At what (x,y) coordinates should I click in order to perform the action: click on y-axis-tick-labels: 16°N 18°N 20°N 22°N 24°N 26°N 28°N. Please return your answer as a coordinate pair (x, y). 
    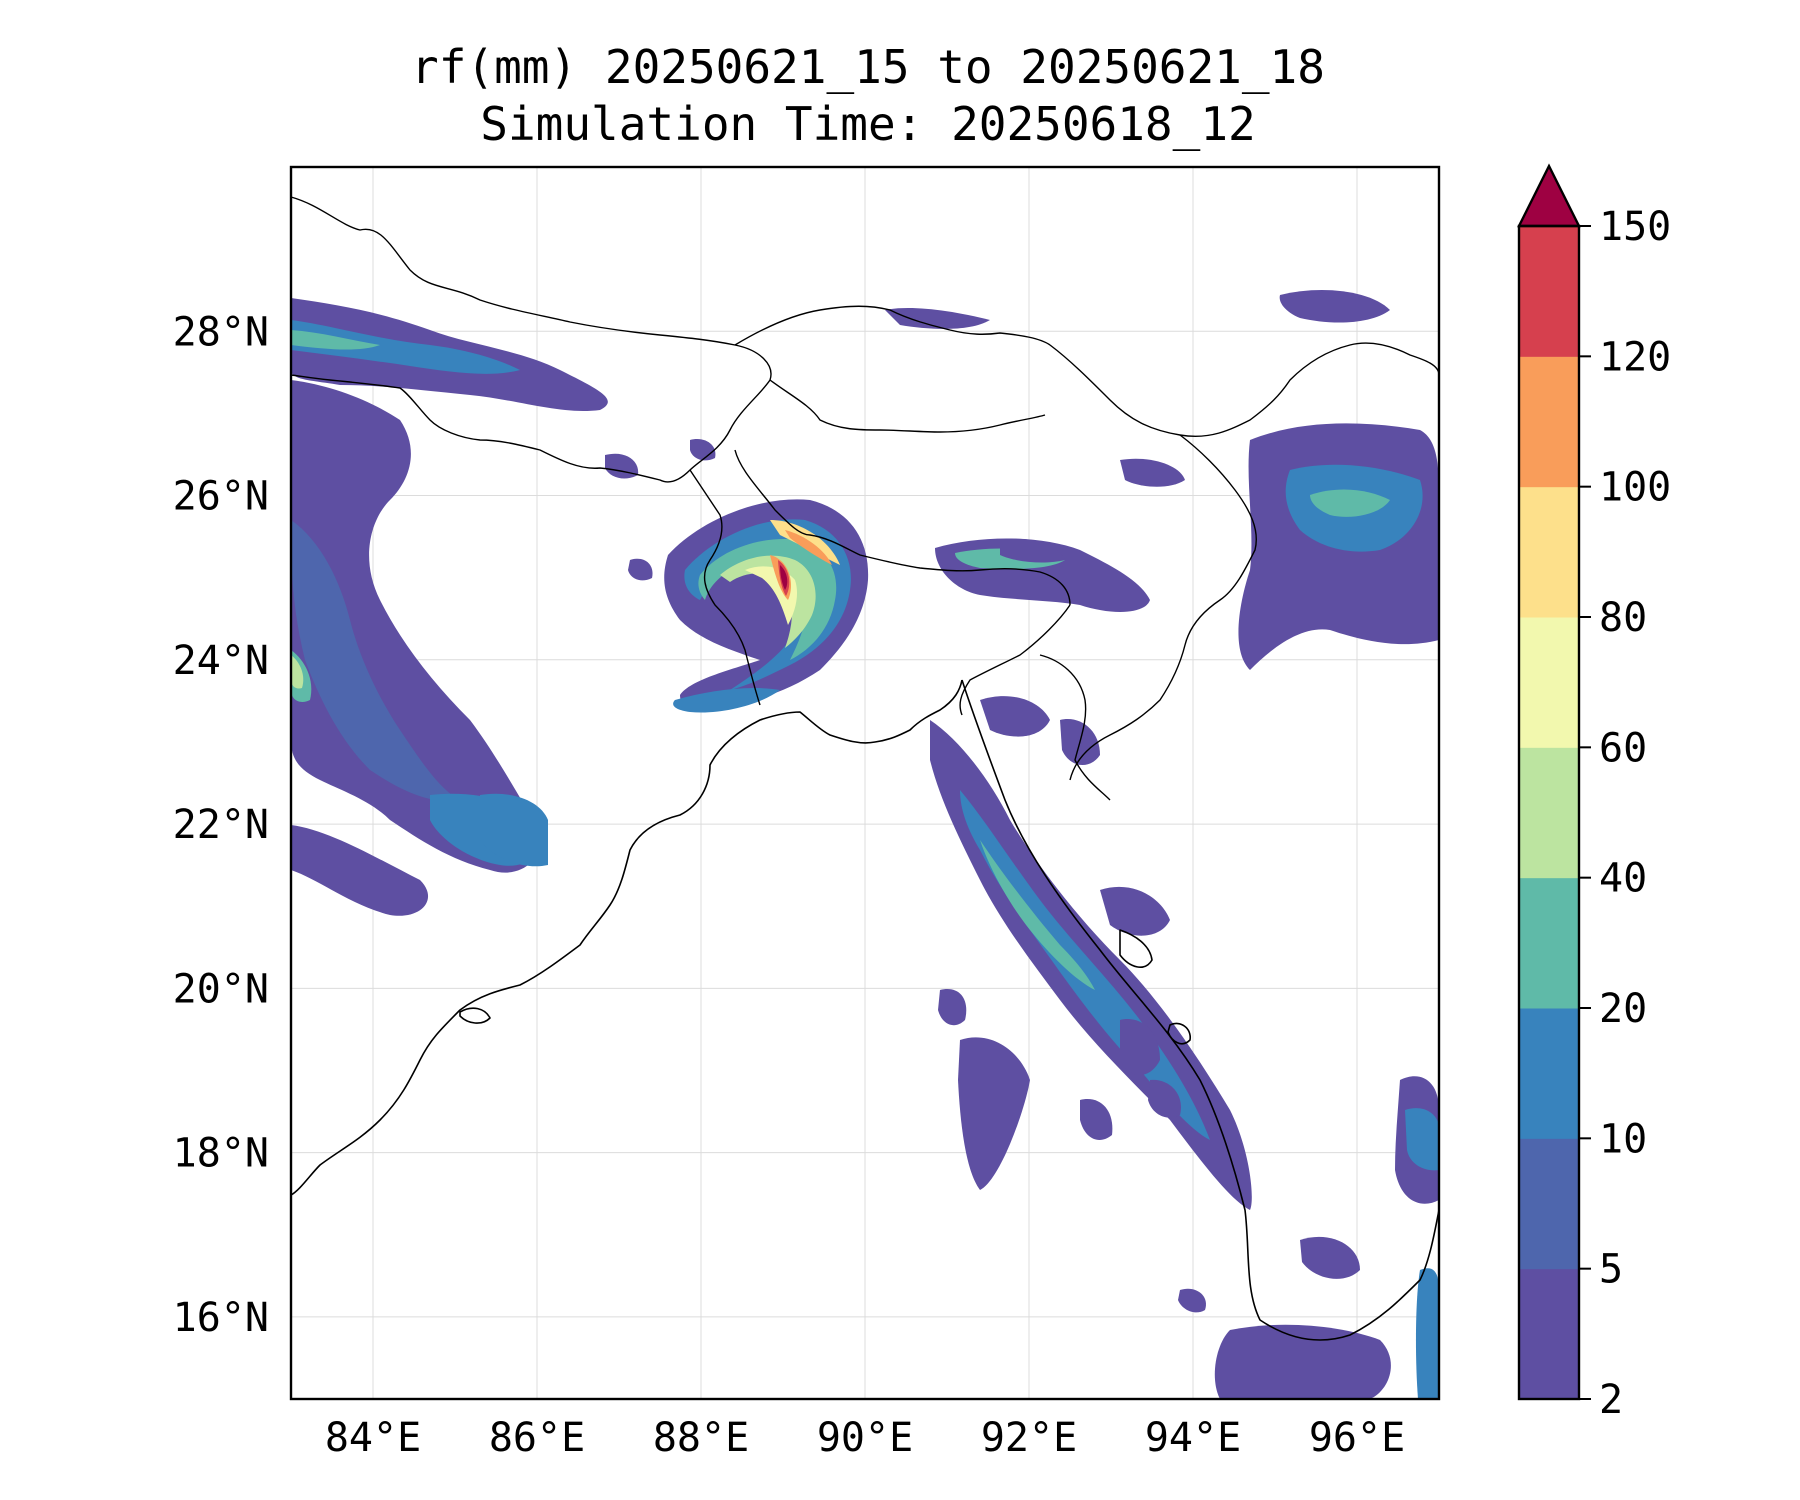
    Looking at the image, I should click on (221, 825).